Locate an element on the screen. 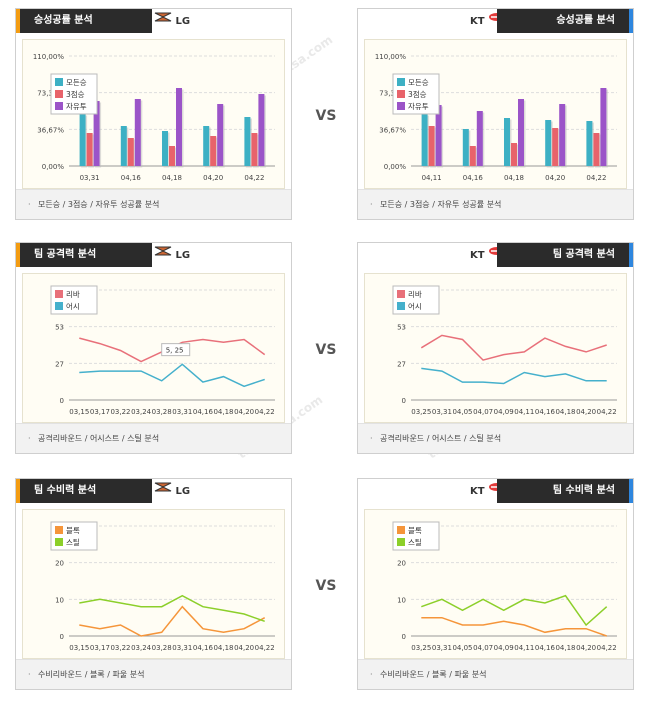 This screenshot has width=650, height=705. x-tick-label: 03,28 is located at coordinates (162, 412).